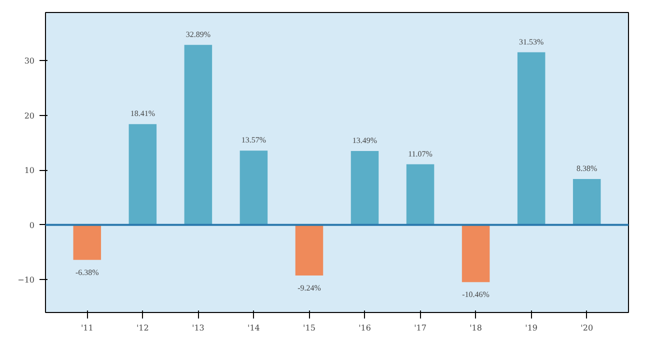 The height and width of the screenshot is (342, 647). I want to click on y-tick-label: 20, so click(29, 115).